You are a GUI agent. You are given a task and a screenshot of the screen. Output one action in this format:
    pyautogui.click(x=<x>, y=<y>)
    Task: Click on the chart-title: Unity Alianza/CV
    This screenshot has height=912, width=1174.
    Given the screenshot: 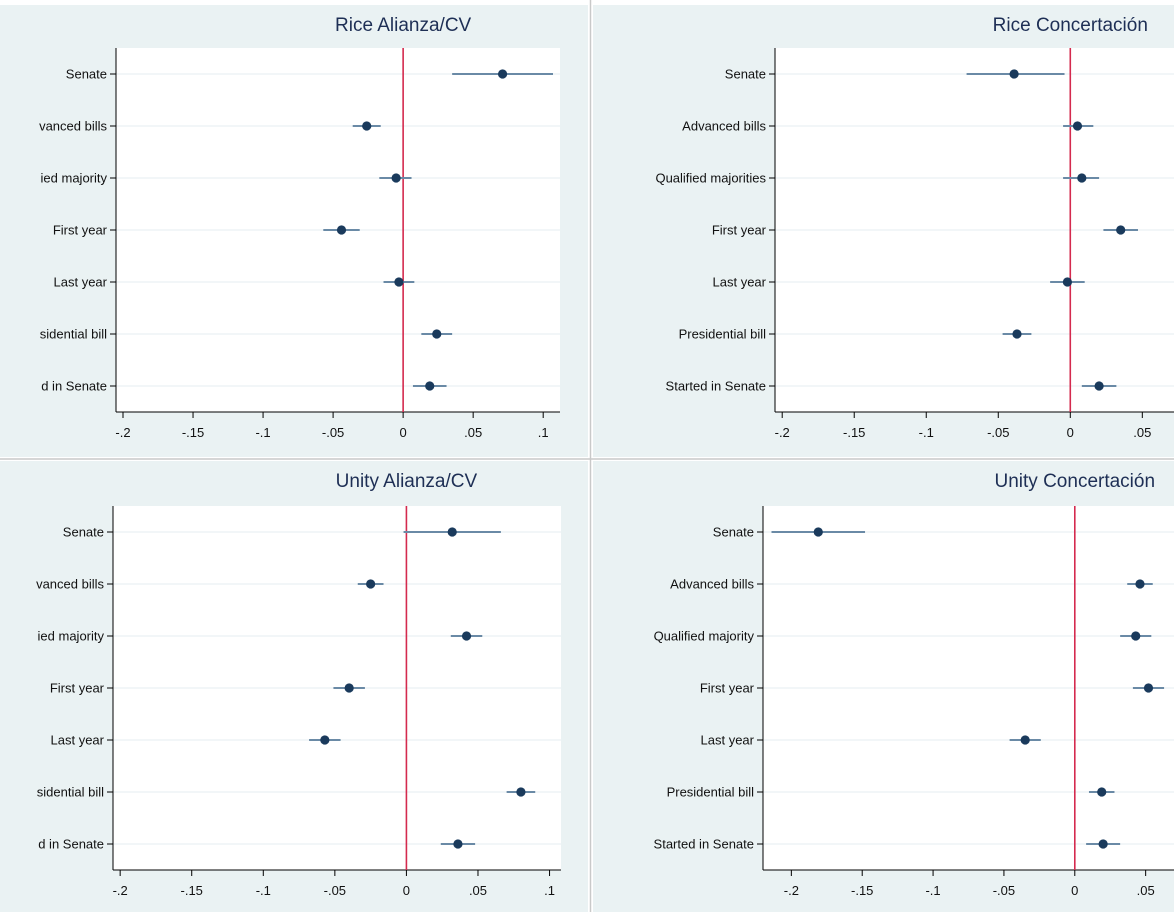 What is the action you would take?
    pyautogui.click(x=407, y=481)
    